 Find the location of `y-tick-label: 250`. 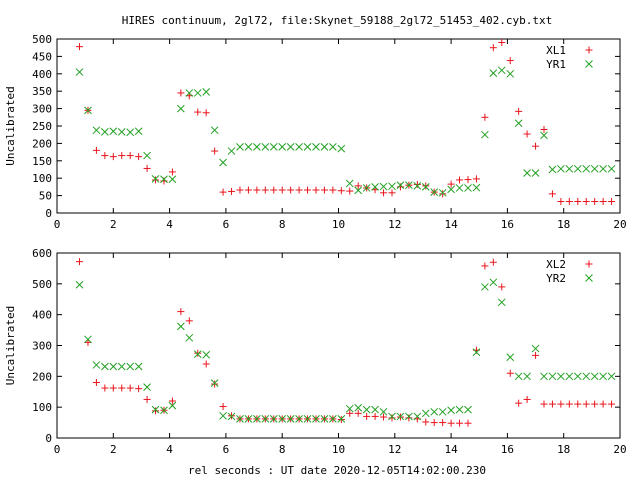

y-tick-label: 250 is located at coordinates (42, 126).